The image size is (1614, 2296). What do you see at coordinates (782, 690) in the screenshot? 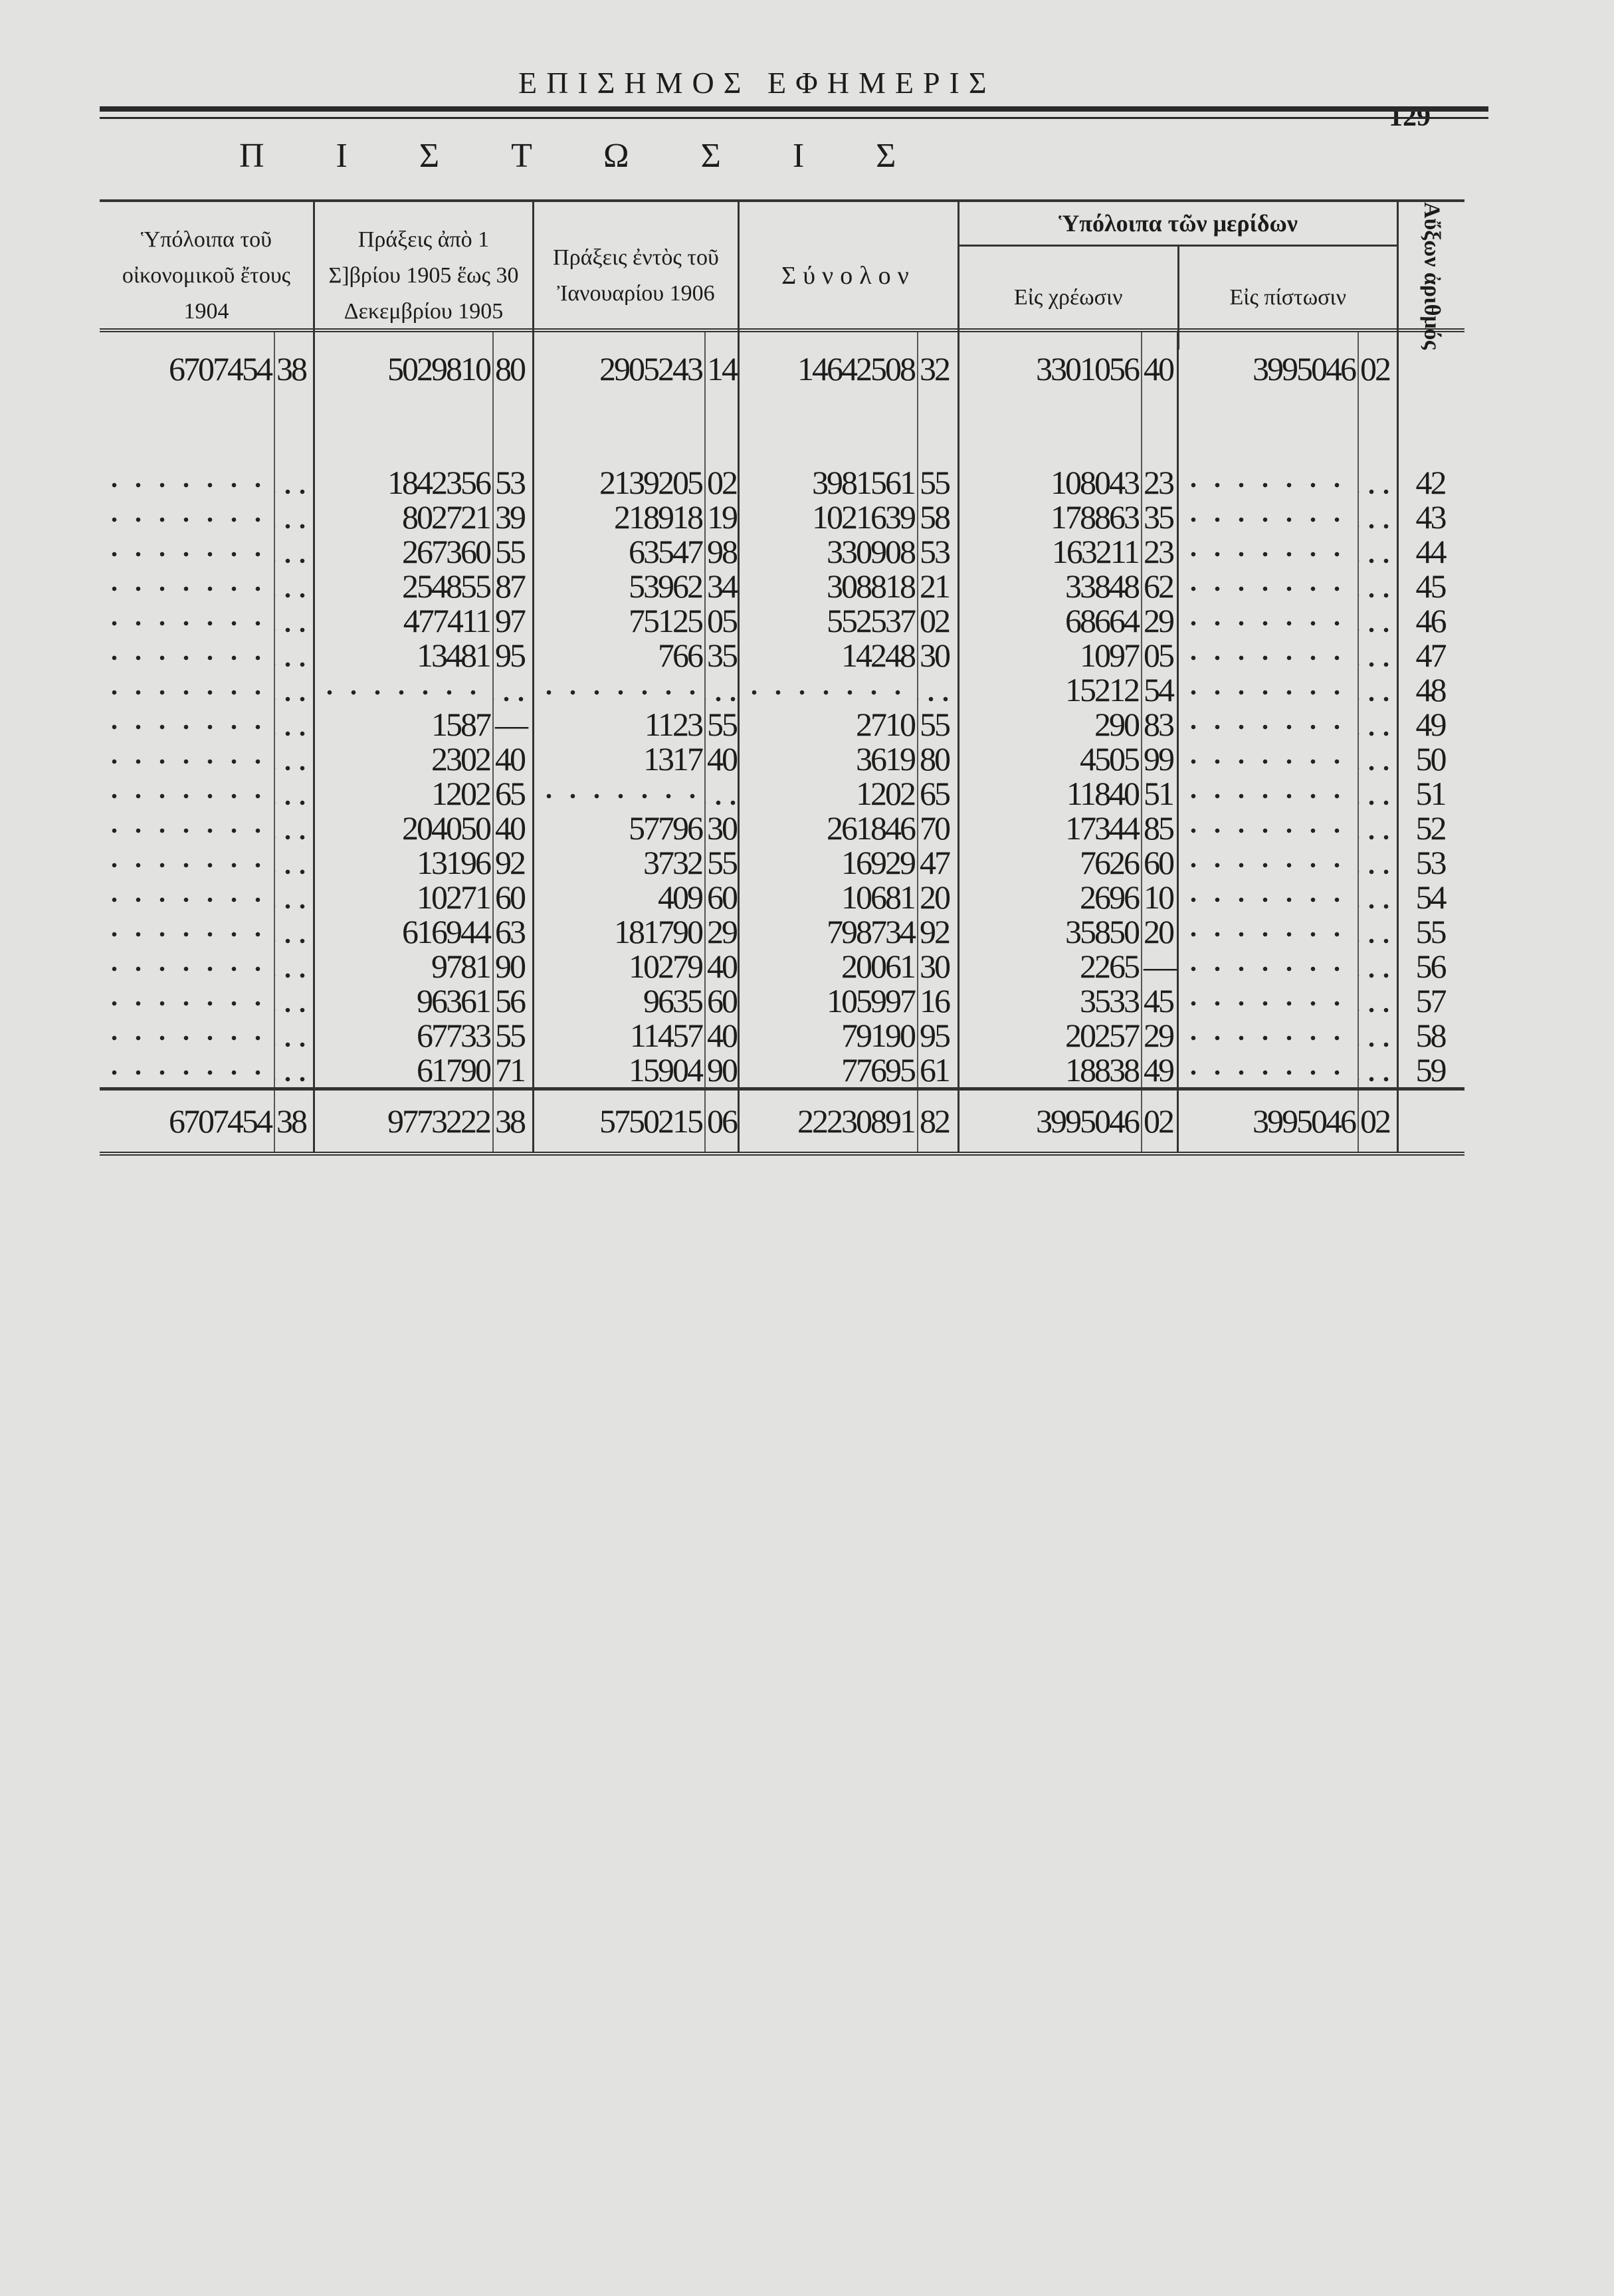
I see `table-row: 15212 54 48` at bounding box center [782, 690].